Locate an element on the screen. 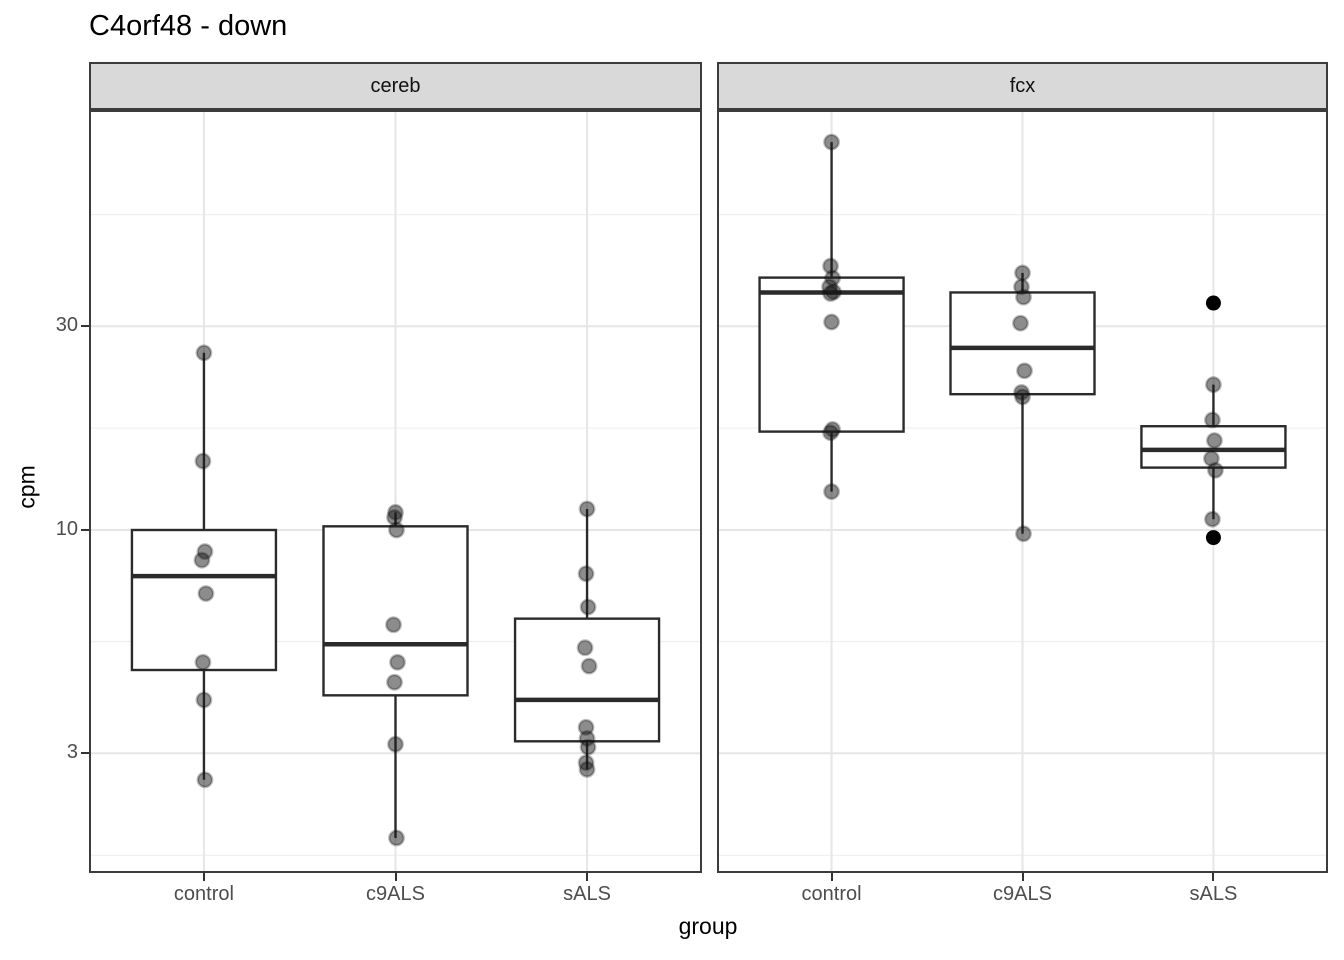 This screenshot has height=960, width=1344. facet-strip-label: cereb is located at coordinates (395, 85).